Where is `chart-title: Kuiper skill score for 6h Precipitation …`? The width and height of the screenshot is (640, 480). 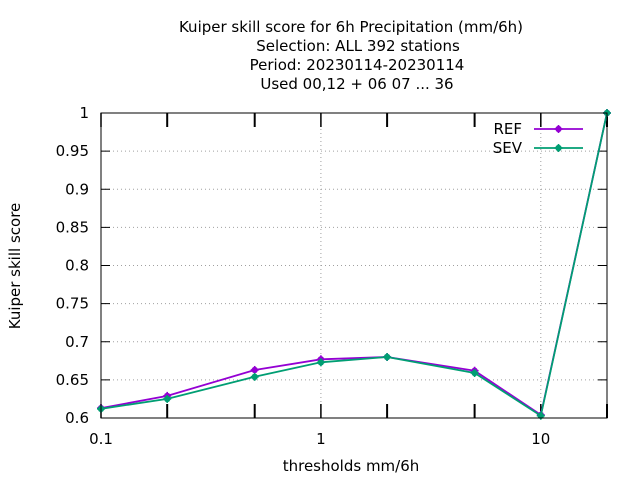 chart-title: Kuiper skill score for 6h Precipitation … is located at coordinates (351, 55).